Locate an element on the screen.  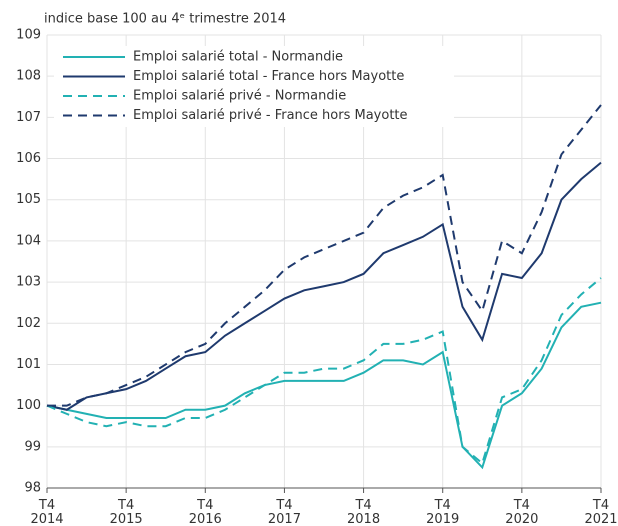
y-tick-label: 107 is located at coordinates (28, 117).